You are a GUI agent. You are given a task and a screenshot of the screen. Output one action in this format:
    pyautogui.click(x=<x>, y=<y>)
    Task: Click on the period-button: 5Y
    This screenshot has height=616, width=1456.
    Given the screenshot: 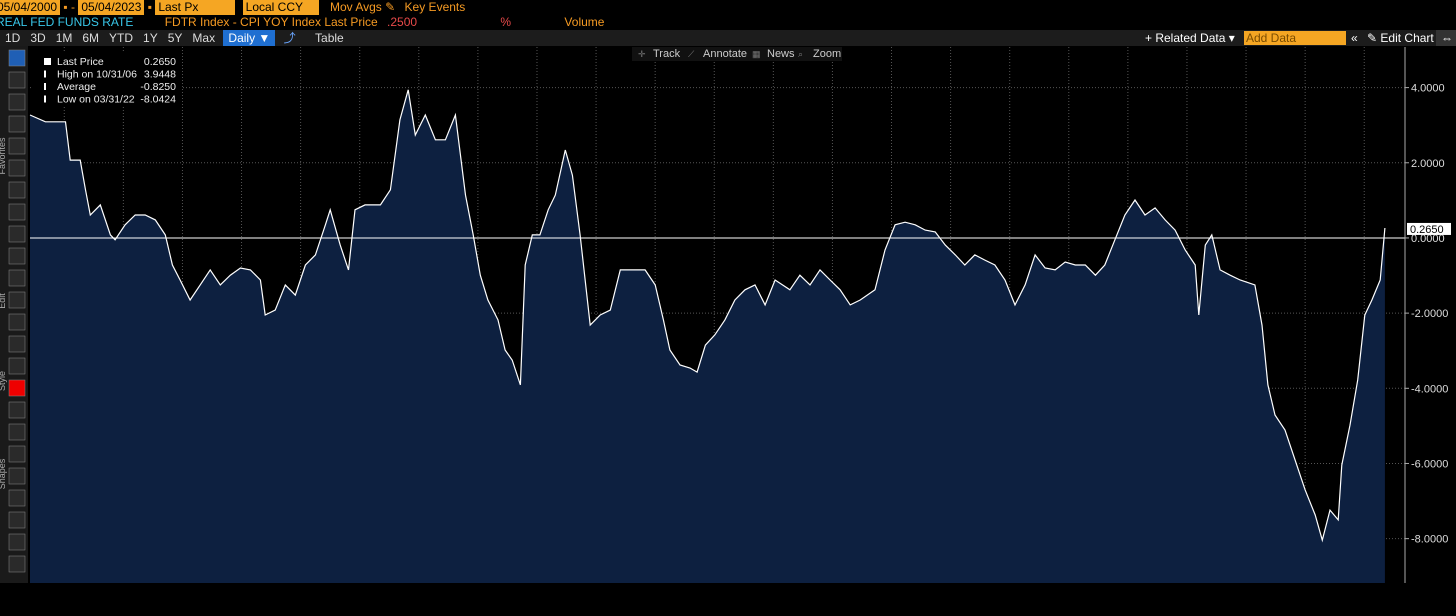 What is the action you would take?
    pyautogui.click(x=175, y=38)
    